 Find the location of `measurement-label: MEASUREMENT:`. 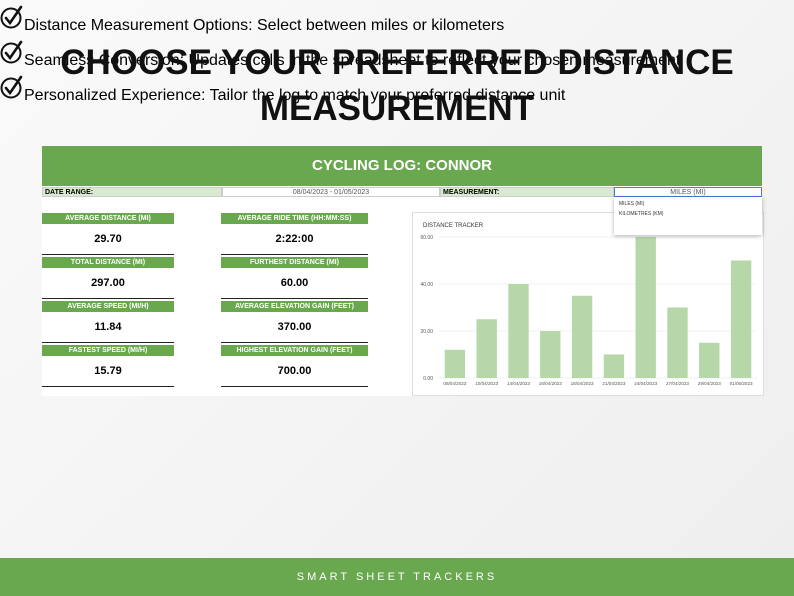

measurement-label: MEASUREMENT: is located at coordinates (527, 192).